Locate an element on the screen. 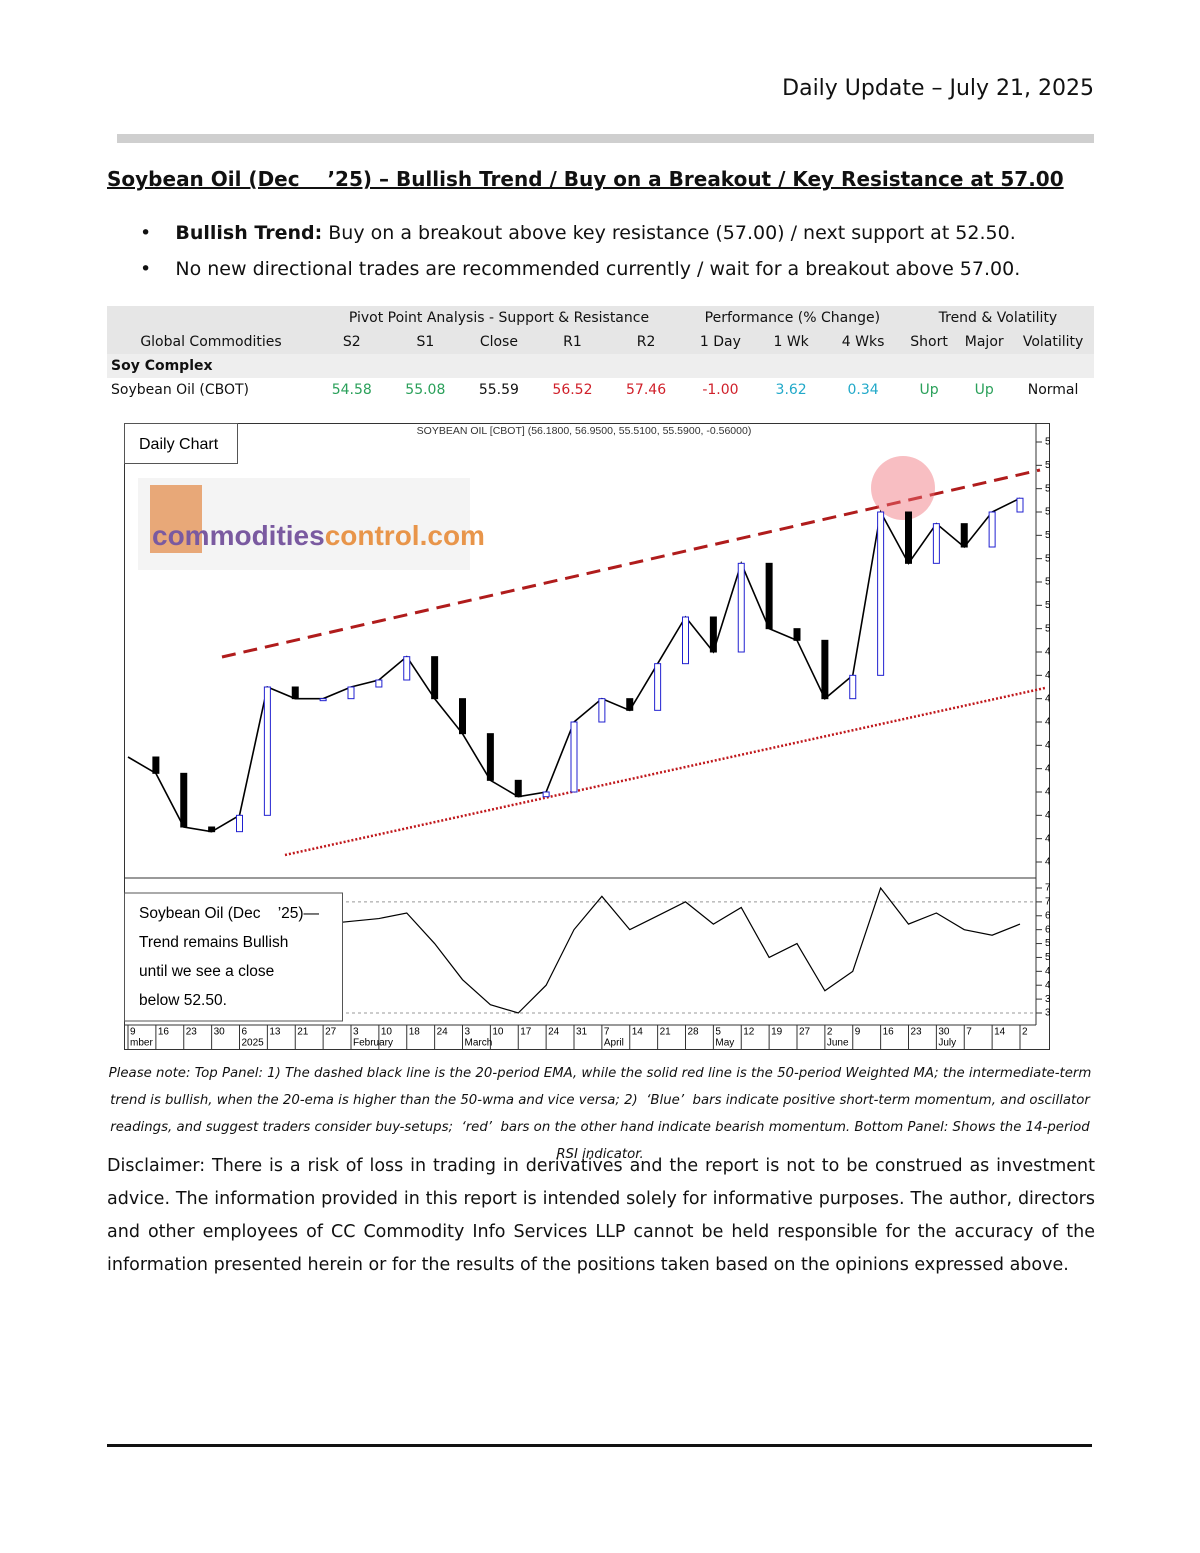  logo: commoditiescontrol.com is located at coordinates (318, 535).